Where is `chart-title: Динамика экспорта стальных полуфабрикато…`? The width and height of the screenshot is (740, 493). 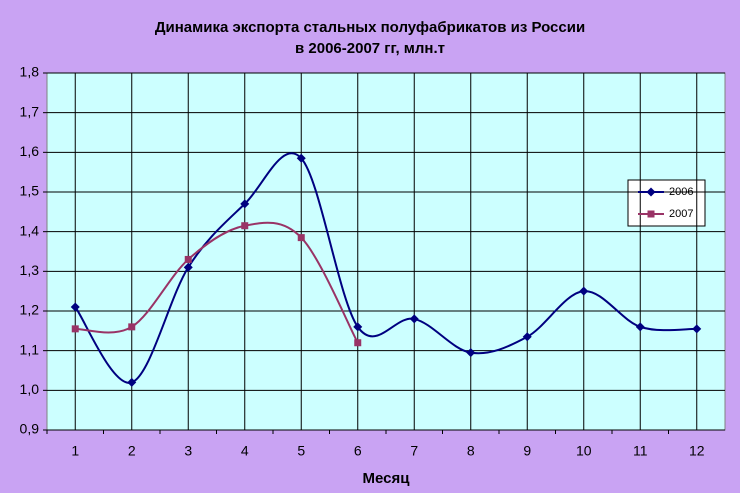 chart-title: Динамика экспорта стальных полуфабрикато… is located at coordinates (370, 27).